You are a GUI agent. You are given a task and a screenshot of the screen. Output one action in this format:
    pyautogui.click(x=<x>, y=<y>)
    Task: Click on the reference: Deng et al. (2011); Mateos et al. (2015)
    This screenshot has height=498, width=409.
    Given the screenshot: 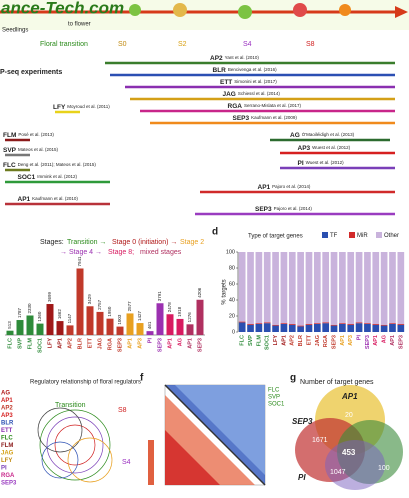 What is the action you would take?
    pyautogui.click(x=57, y=164)
    